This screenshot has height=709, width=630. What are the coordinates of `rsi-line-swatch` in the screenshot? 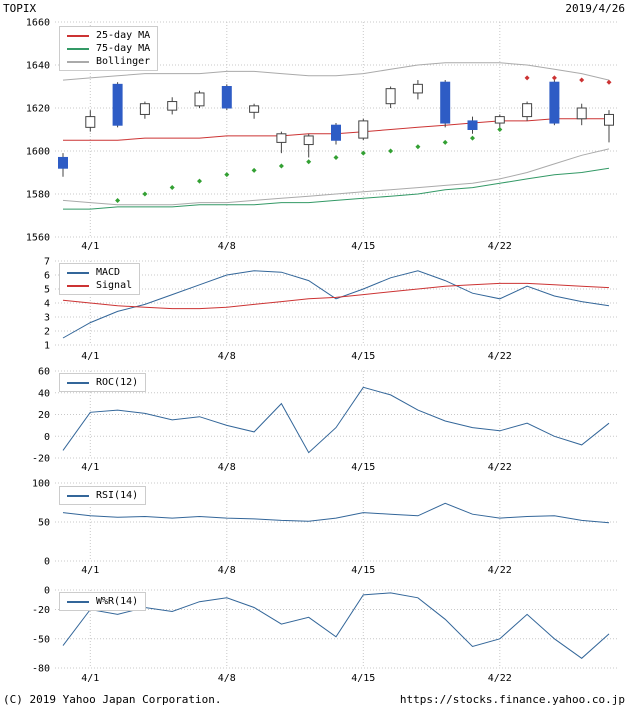 It's located at (78, 495).